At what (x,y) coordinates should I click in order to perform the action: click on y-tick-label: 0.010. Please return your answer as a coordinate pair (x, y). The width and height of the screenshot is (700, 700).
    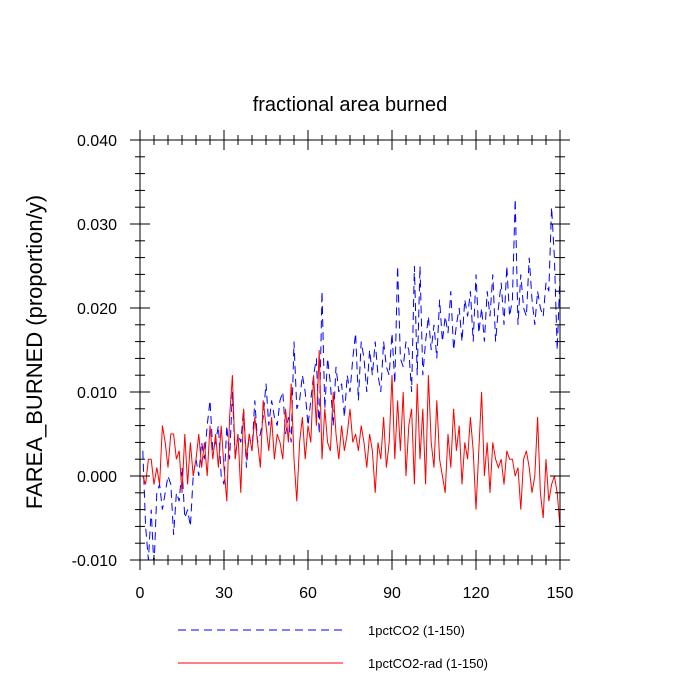
    Looking at the image, I should click on (97, 393).